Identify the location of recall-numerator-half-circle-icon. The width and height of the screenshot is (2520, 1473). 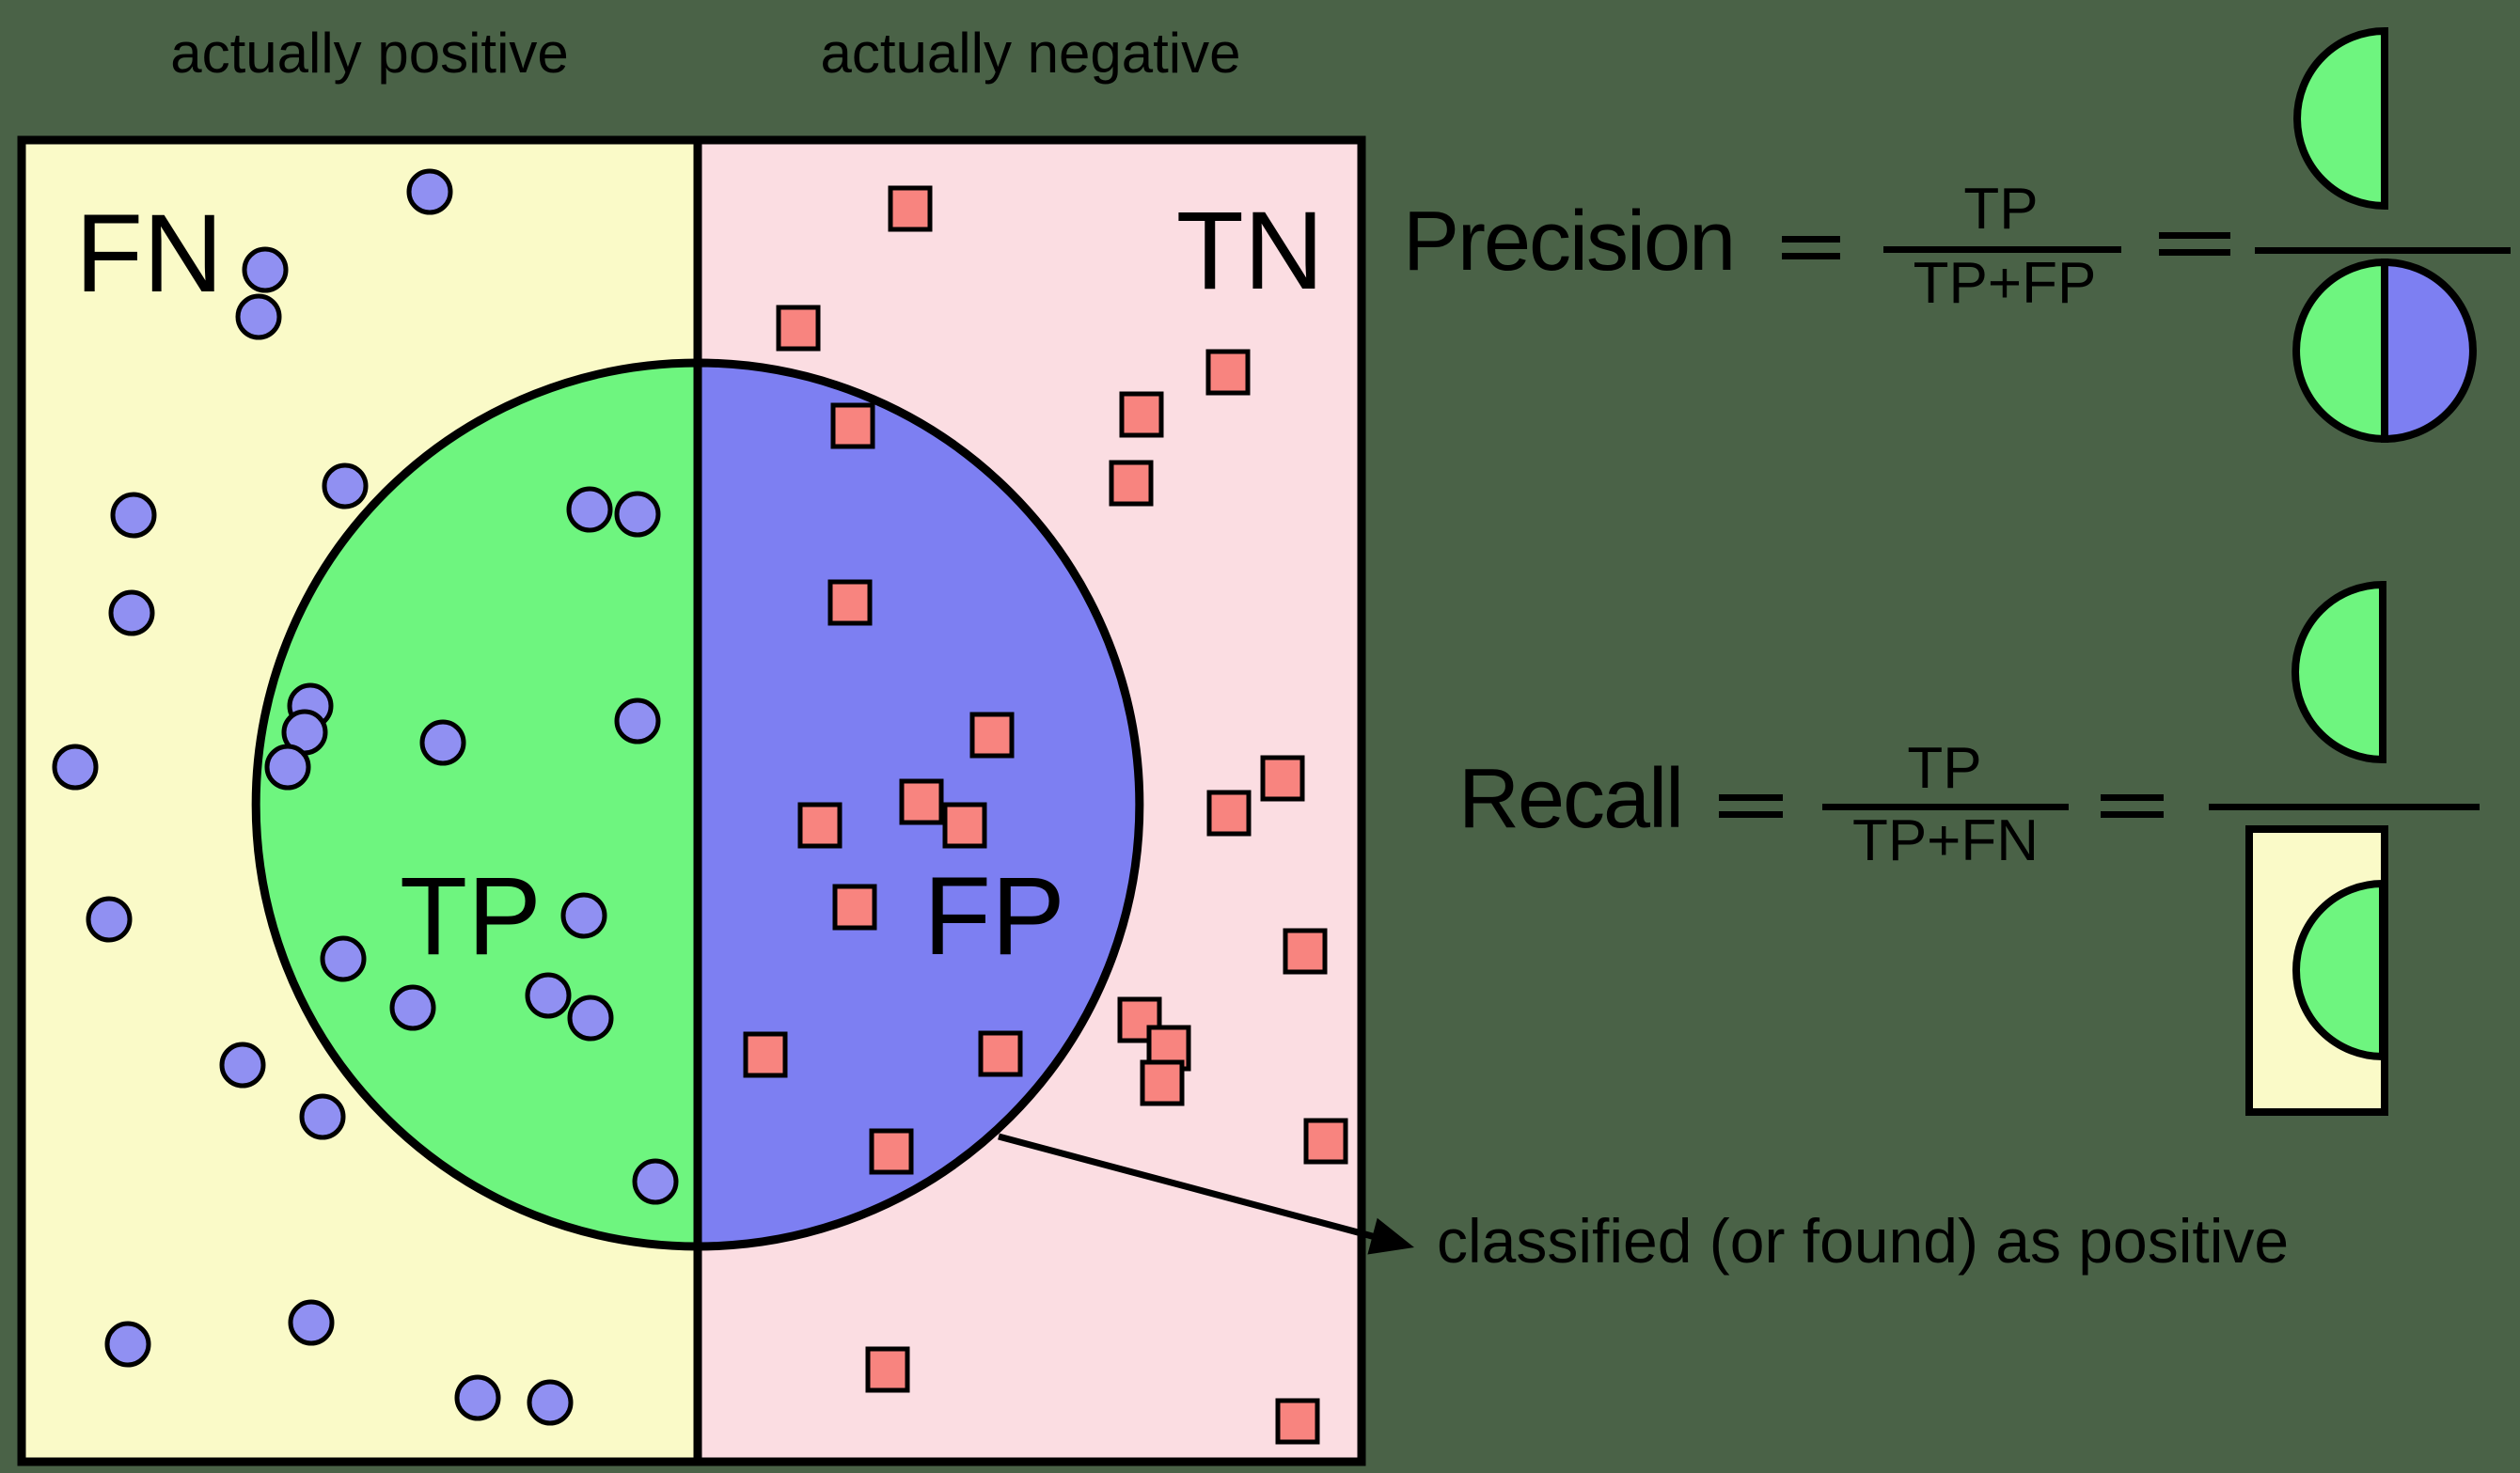
(2339, 672).